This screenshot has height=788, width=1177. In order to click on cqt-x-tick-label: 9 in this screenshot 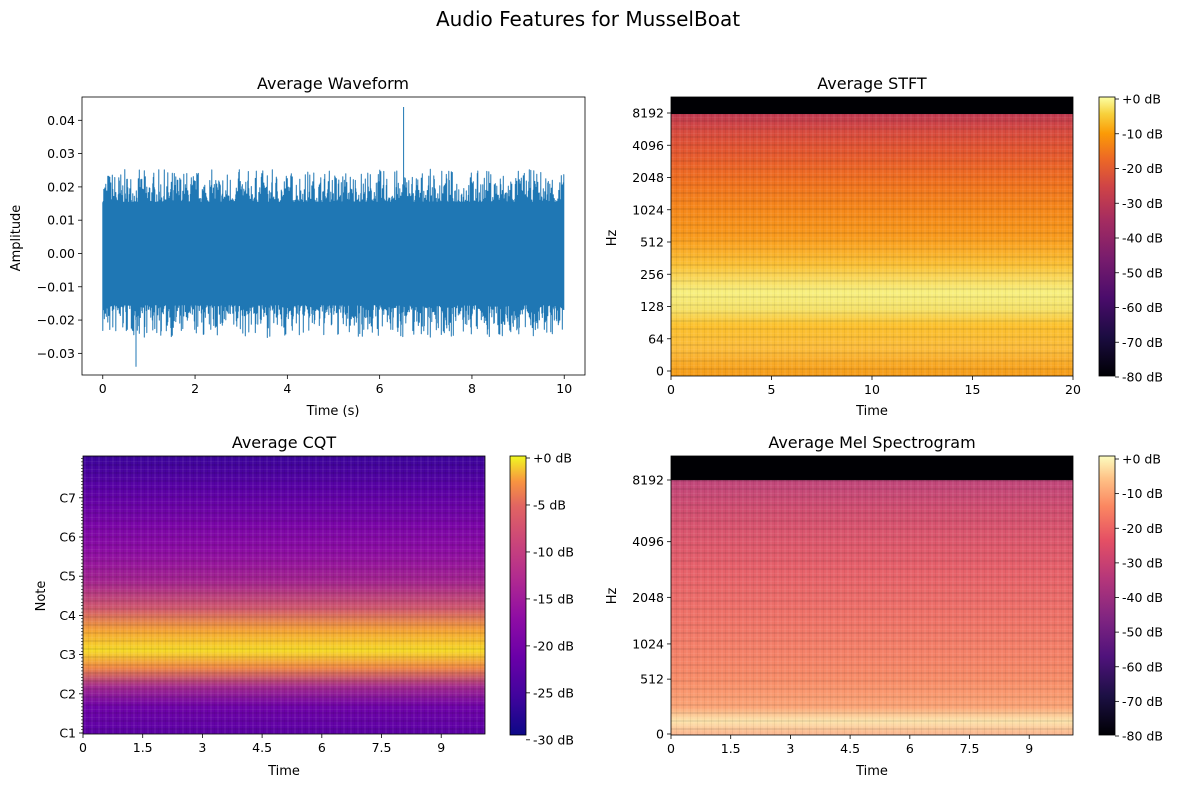, I will do `click(441, 747)`.